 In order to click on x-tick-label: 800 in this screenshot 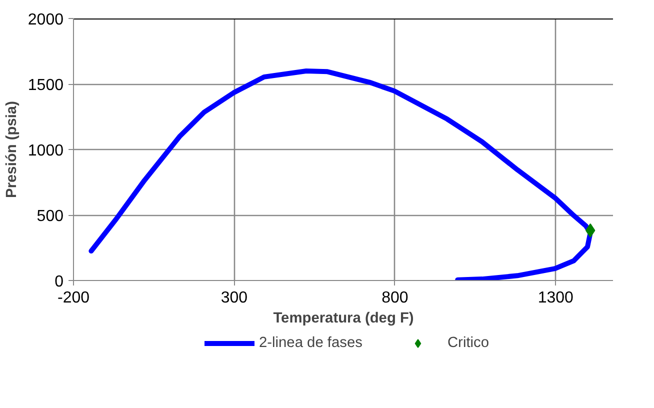, I will do `click(395, 298)`.